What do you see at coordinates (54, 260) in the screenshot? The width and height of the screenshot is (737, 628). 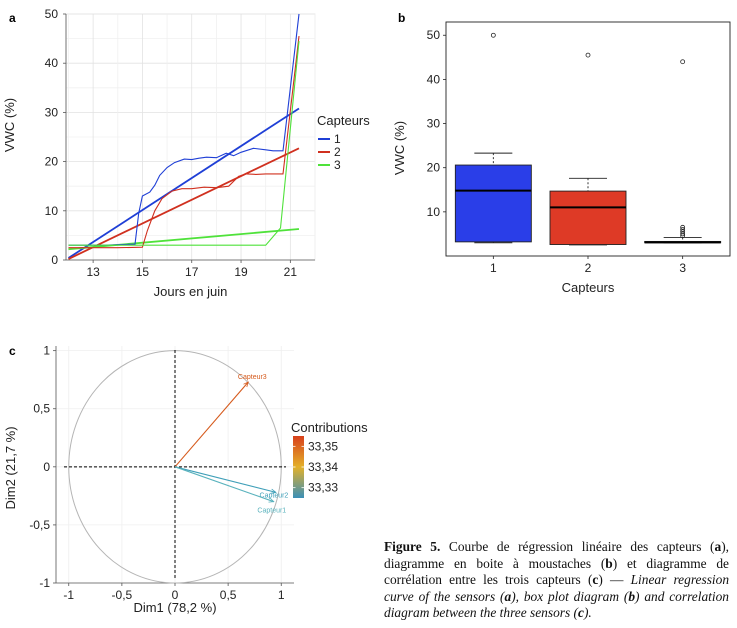 I see `panel-a-y-tick-label: 0` at bounding box center [54, 260].